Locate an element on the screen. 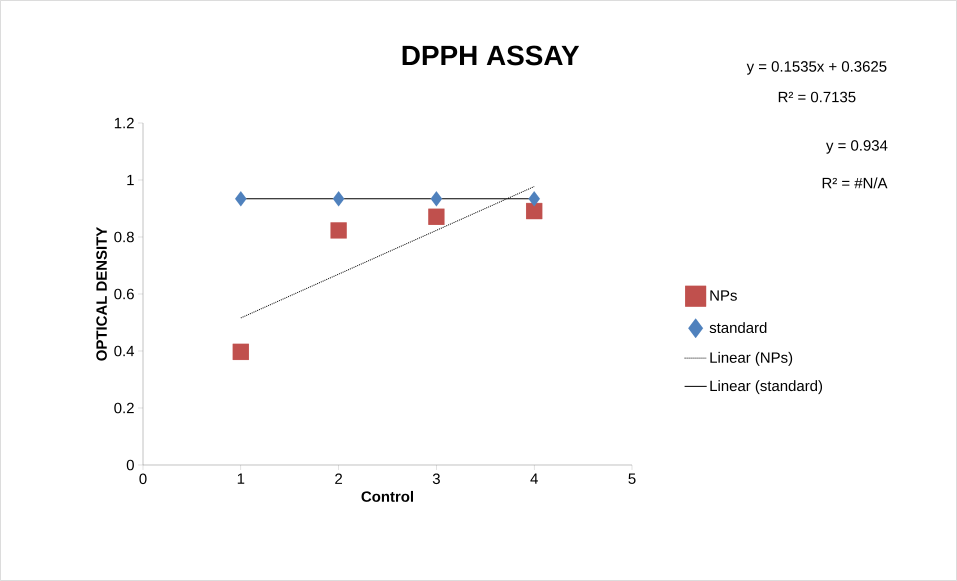 The height and width of the screenshot is (581, 957). text: R² = #N/A is located at coordinates (855, 182).